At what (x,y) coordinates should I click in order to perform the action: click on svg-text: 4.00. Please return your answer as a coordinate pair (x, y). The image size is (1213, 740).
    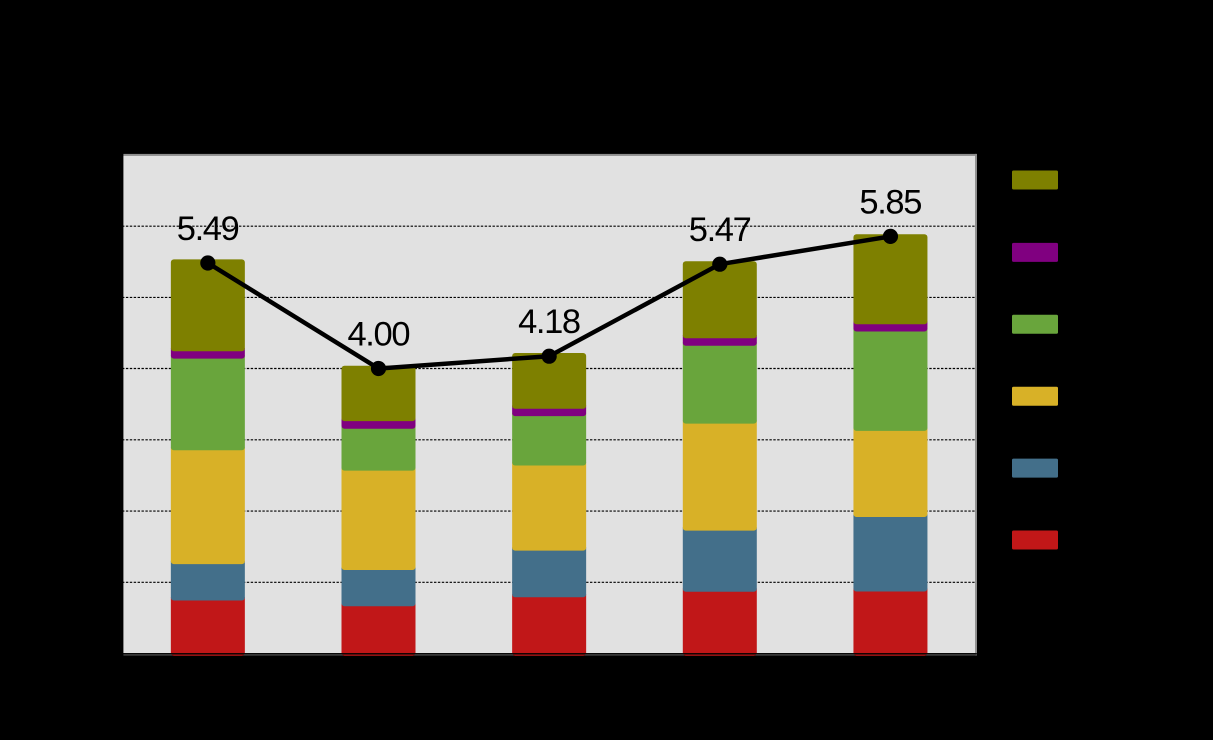
    Looking at the image, I should click on (379, 335).